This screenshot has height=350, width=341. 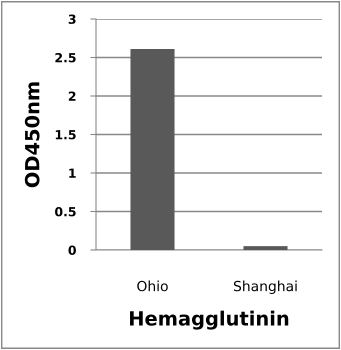 What do you see at coordinates (72, 250) in the screenshot?
I see `y-tick-label: 0` at bounding box center [72, 250].